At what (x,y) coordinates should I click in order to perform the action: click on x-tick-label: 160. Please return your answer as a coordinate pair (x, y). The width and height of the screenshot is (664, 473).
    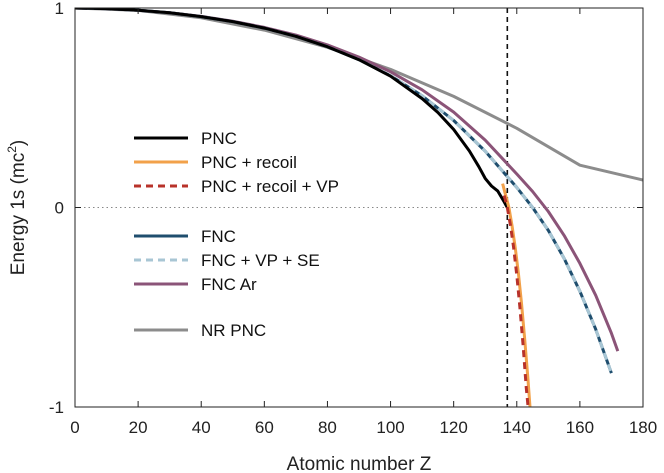
    Looking at the image, I should click on (580, 427).